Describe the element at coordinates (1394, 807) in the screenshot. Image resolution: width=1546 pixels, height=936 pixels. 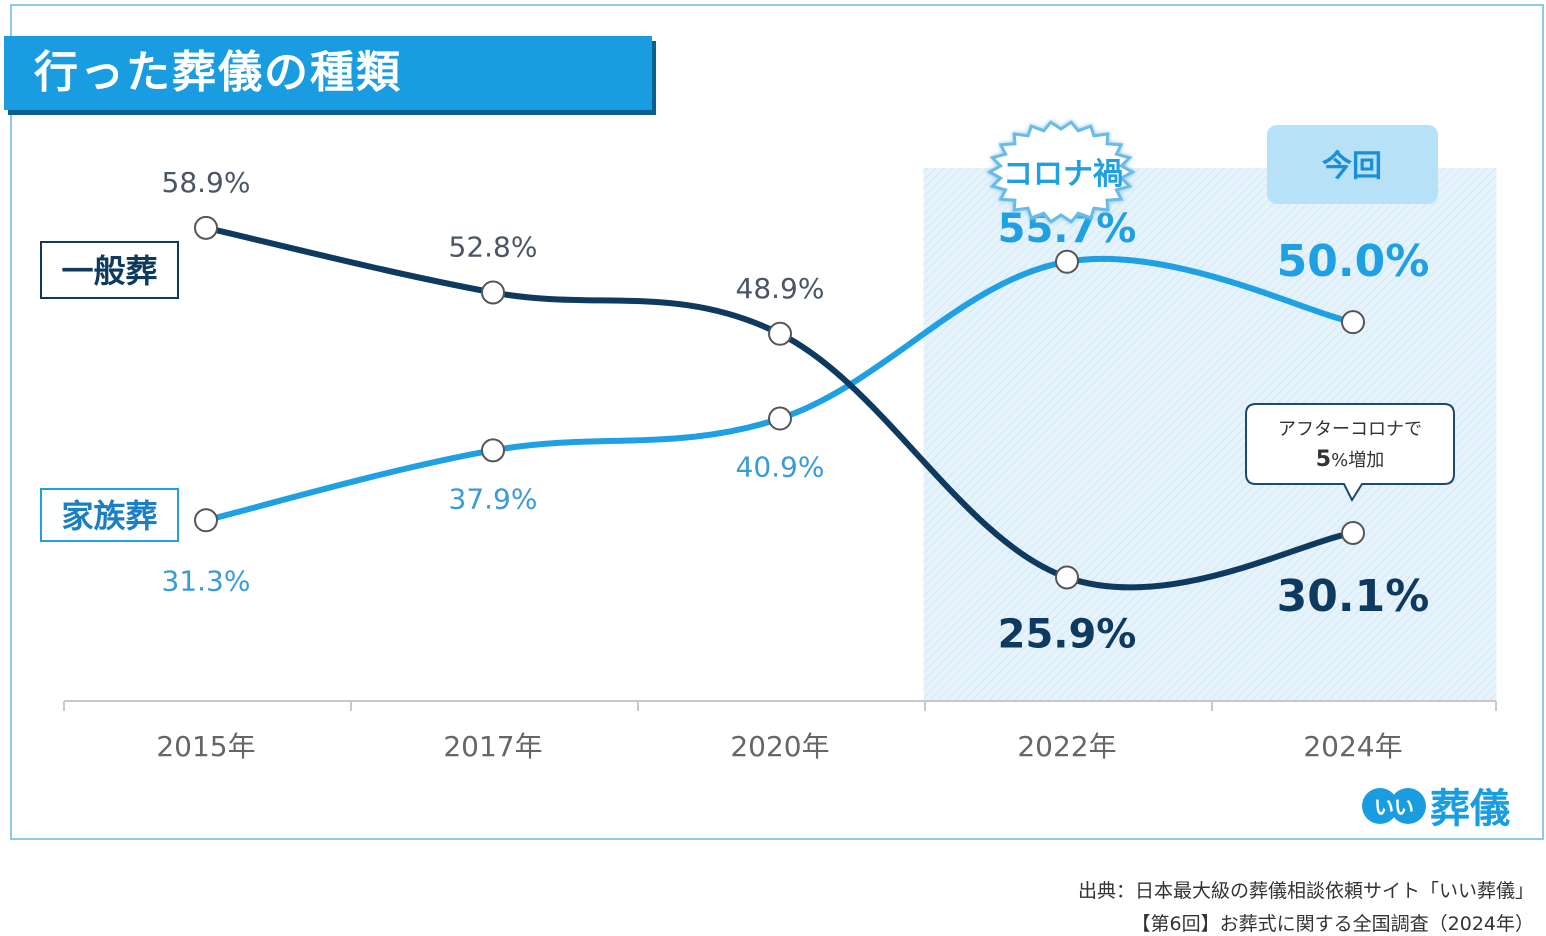
I see `logo-mark-text: いい` at that location.